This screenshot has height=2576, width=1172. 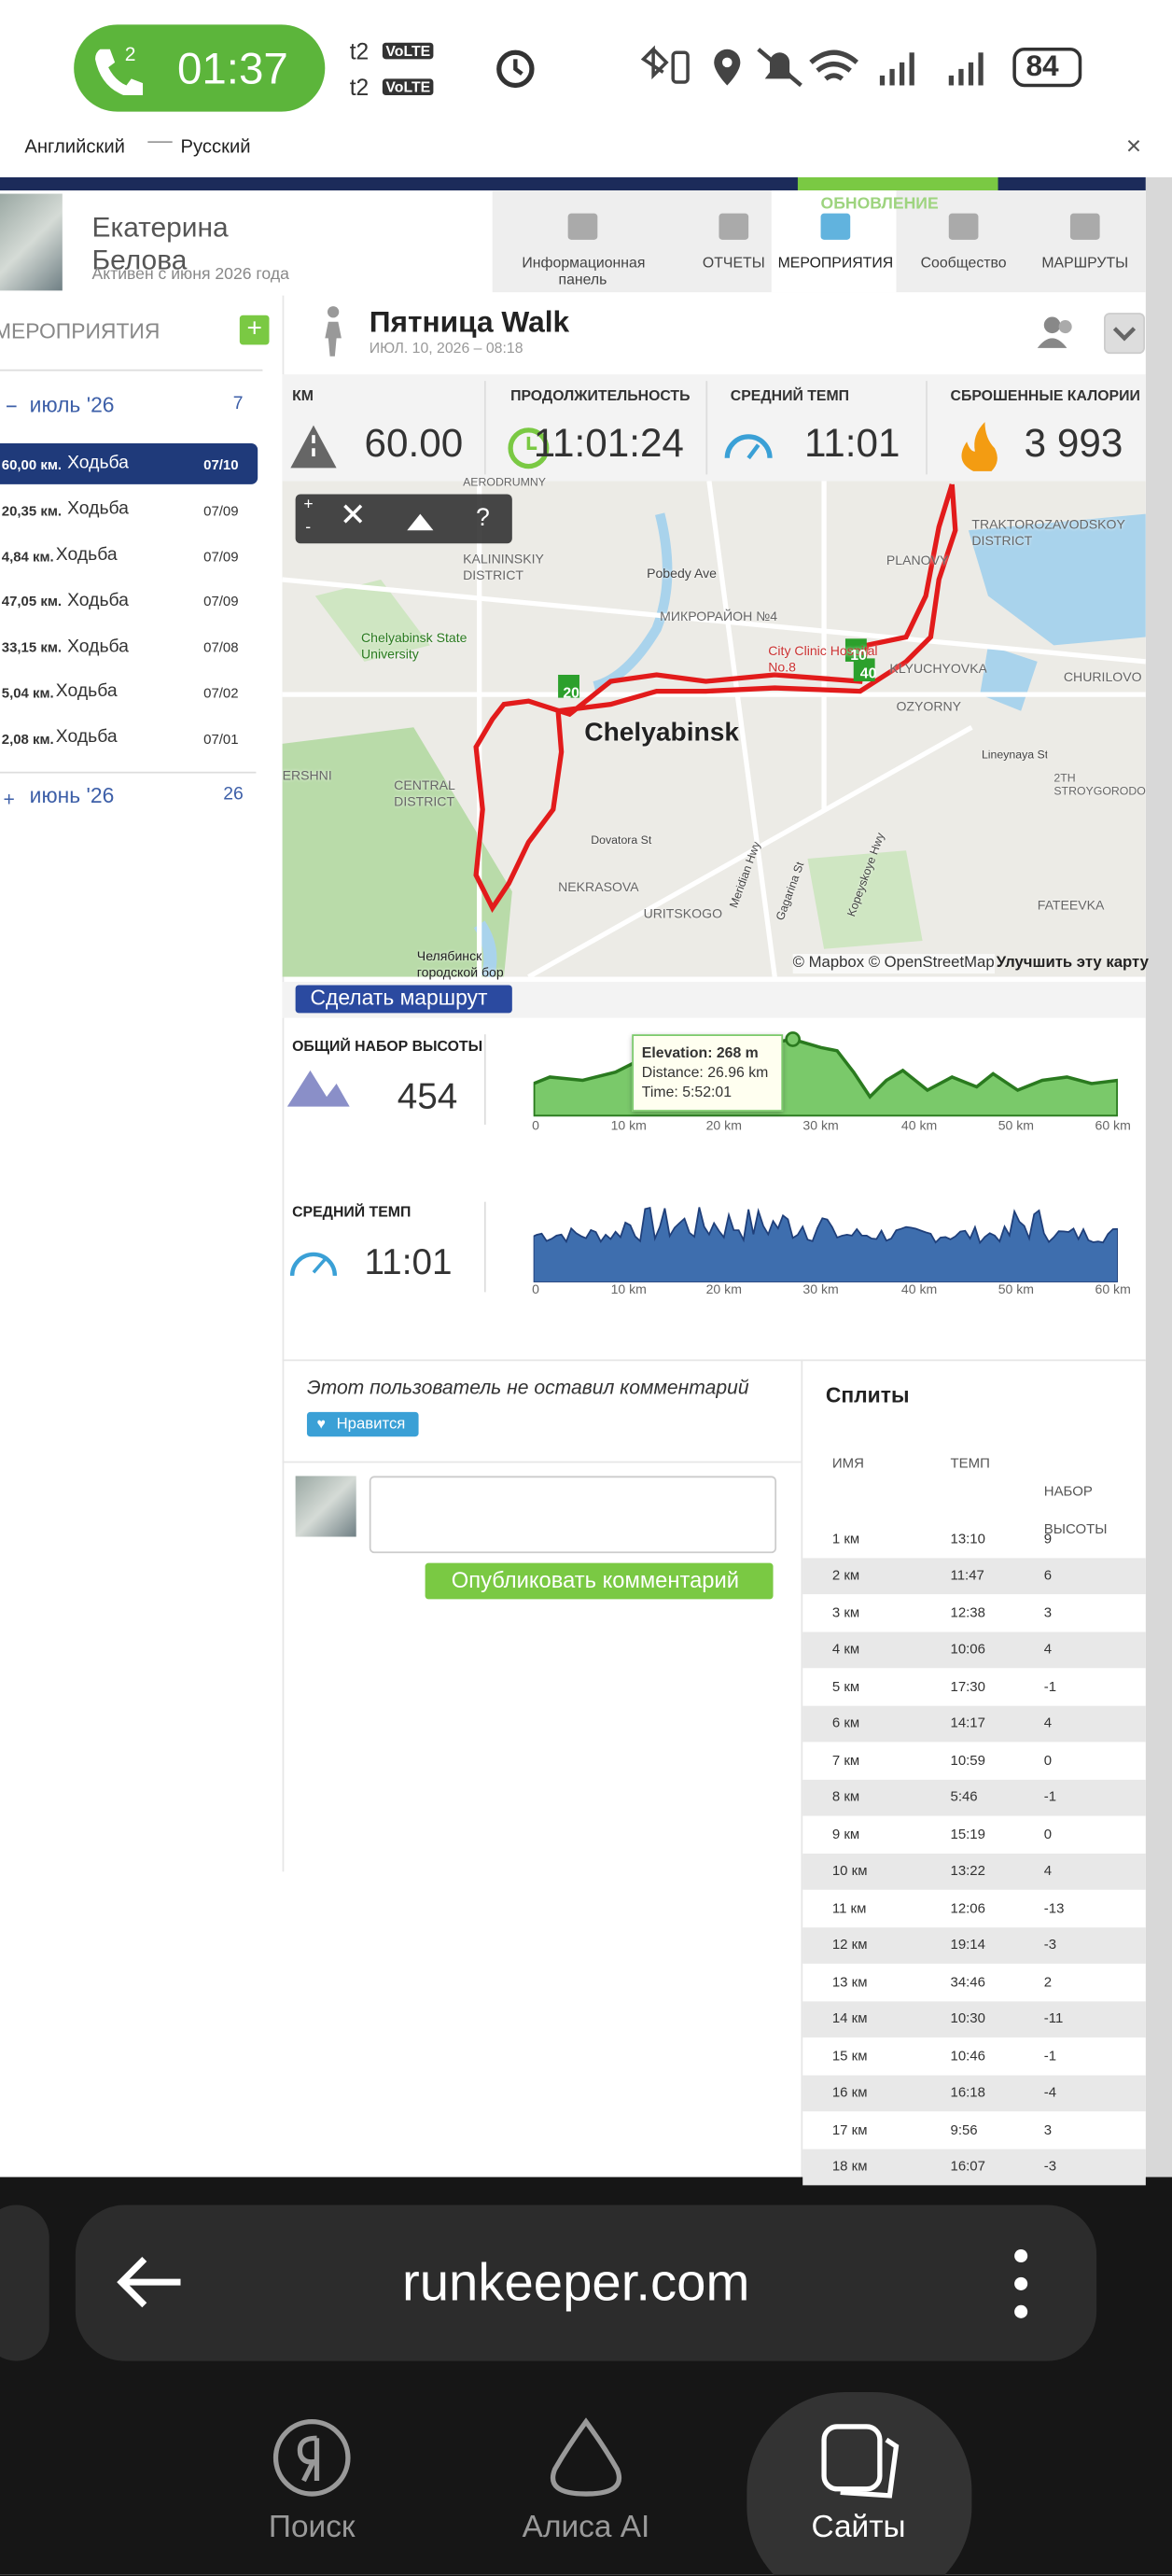 I want to click on split-cell: 4 км, so click(x=845, y=1649).